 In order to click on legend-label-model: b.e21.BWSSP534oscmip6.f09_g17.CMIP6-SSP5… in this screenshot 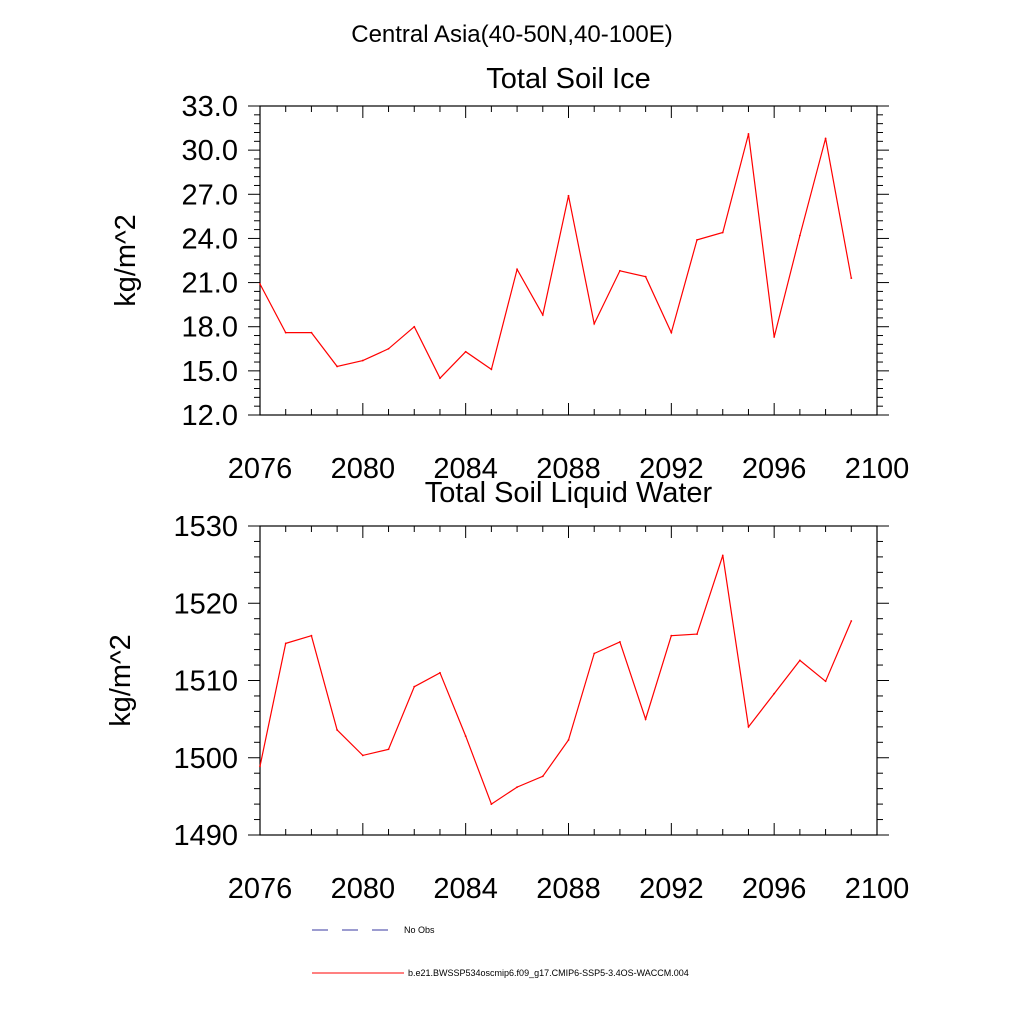, I will do `click(548, 973)`.